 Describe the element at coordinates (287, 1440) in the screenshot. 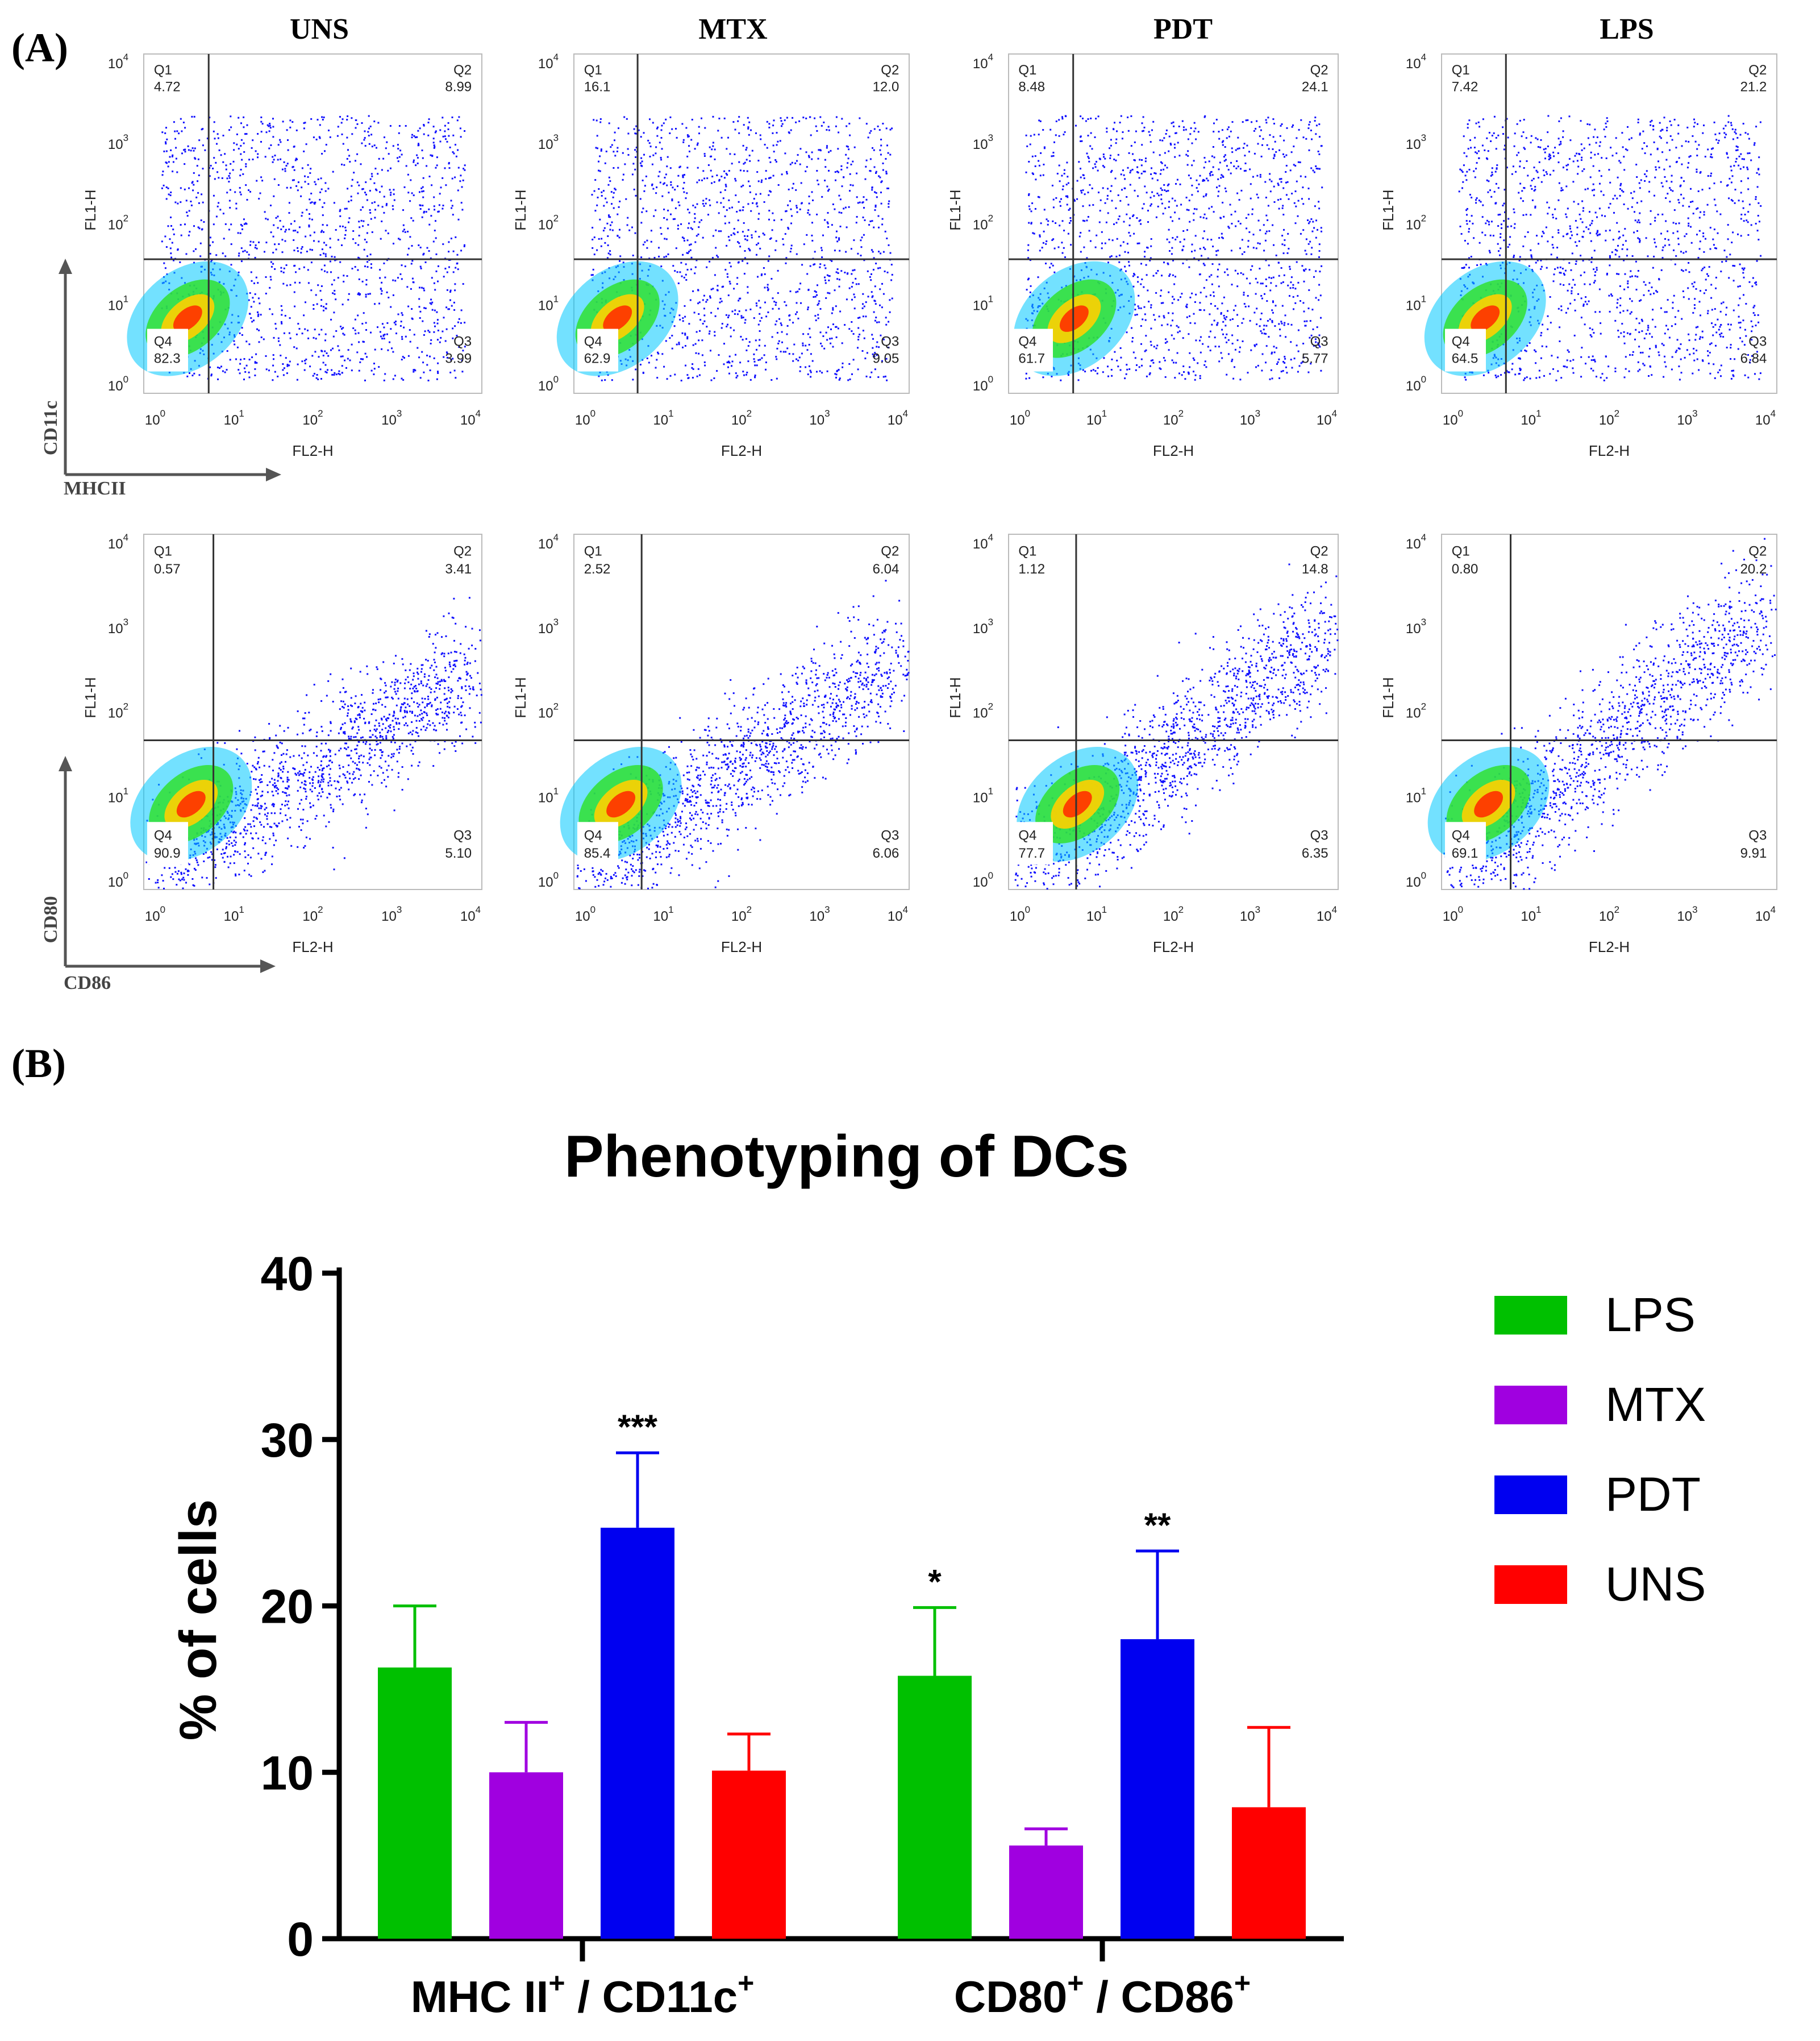

I see `y-tick-label: 30` at that location.